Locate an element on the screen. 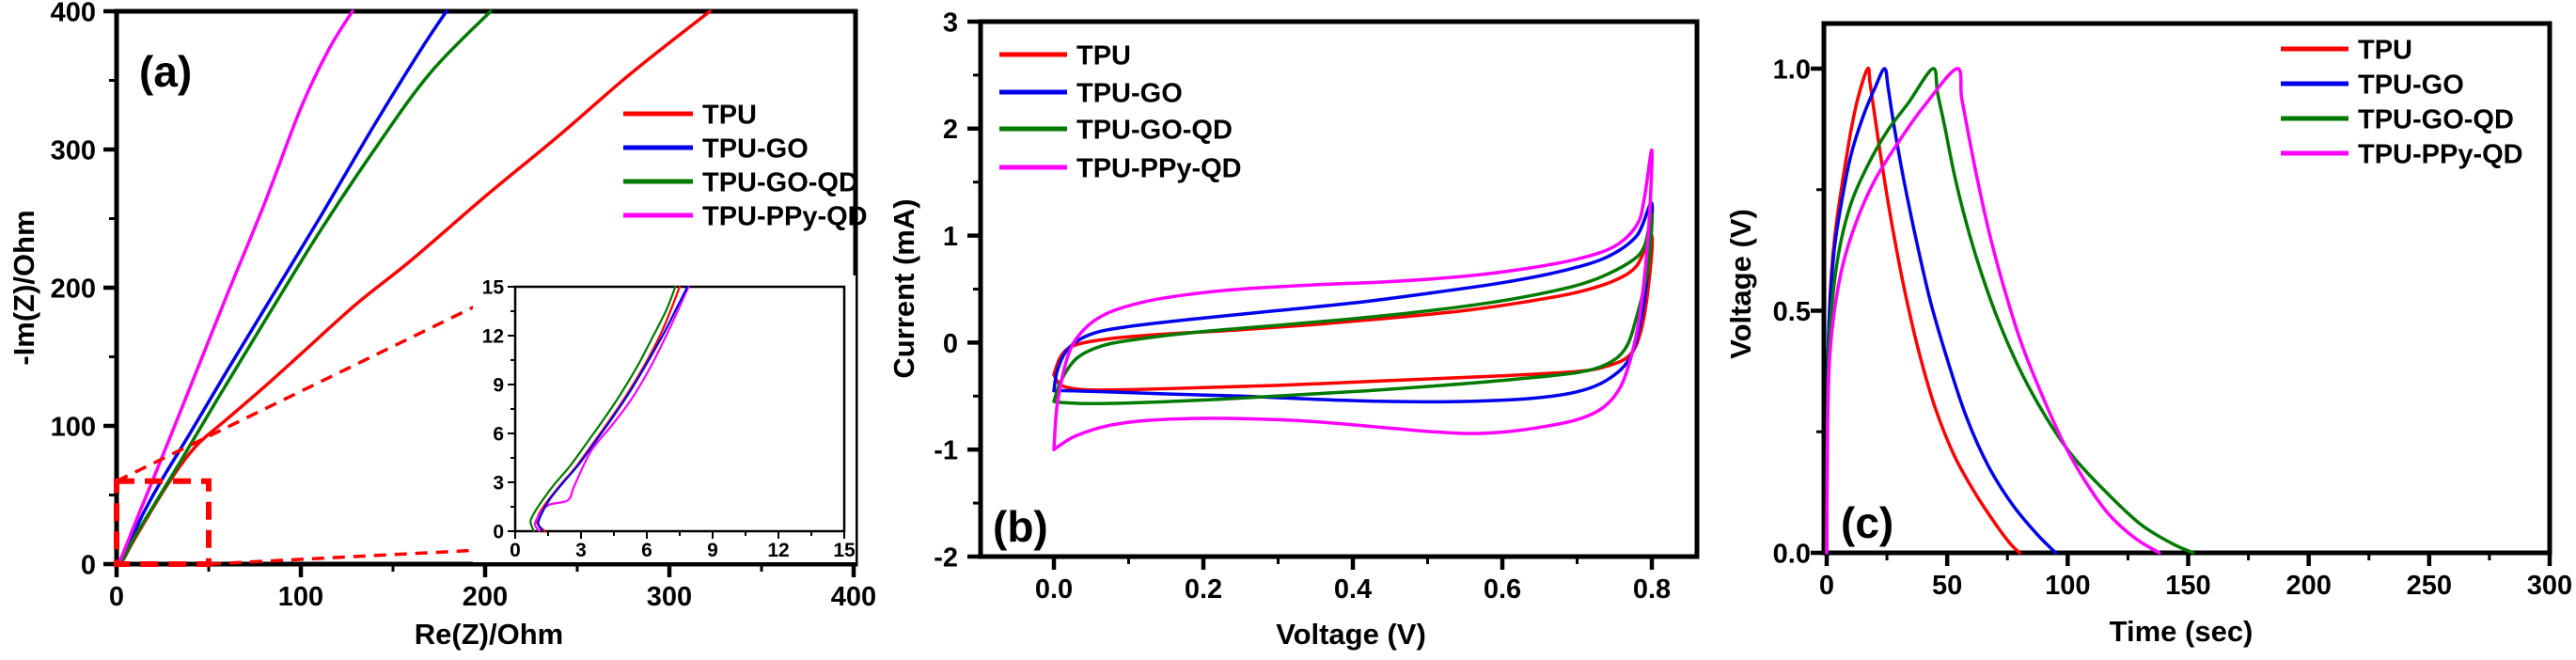 The width and height of the screenshot is (2576, 660). series-TPU-GO-QD-inset is located at coordinates (603, 409).